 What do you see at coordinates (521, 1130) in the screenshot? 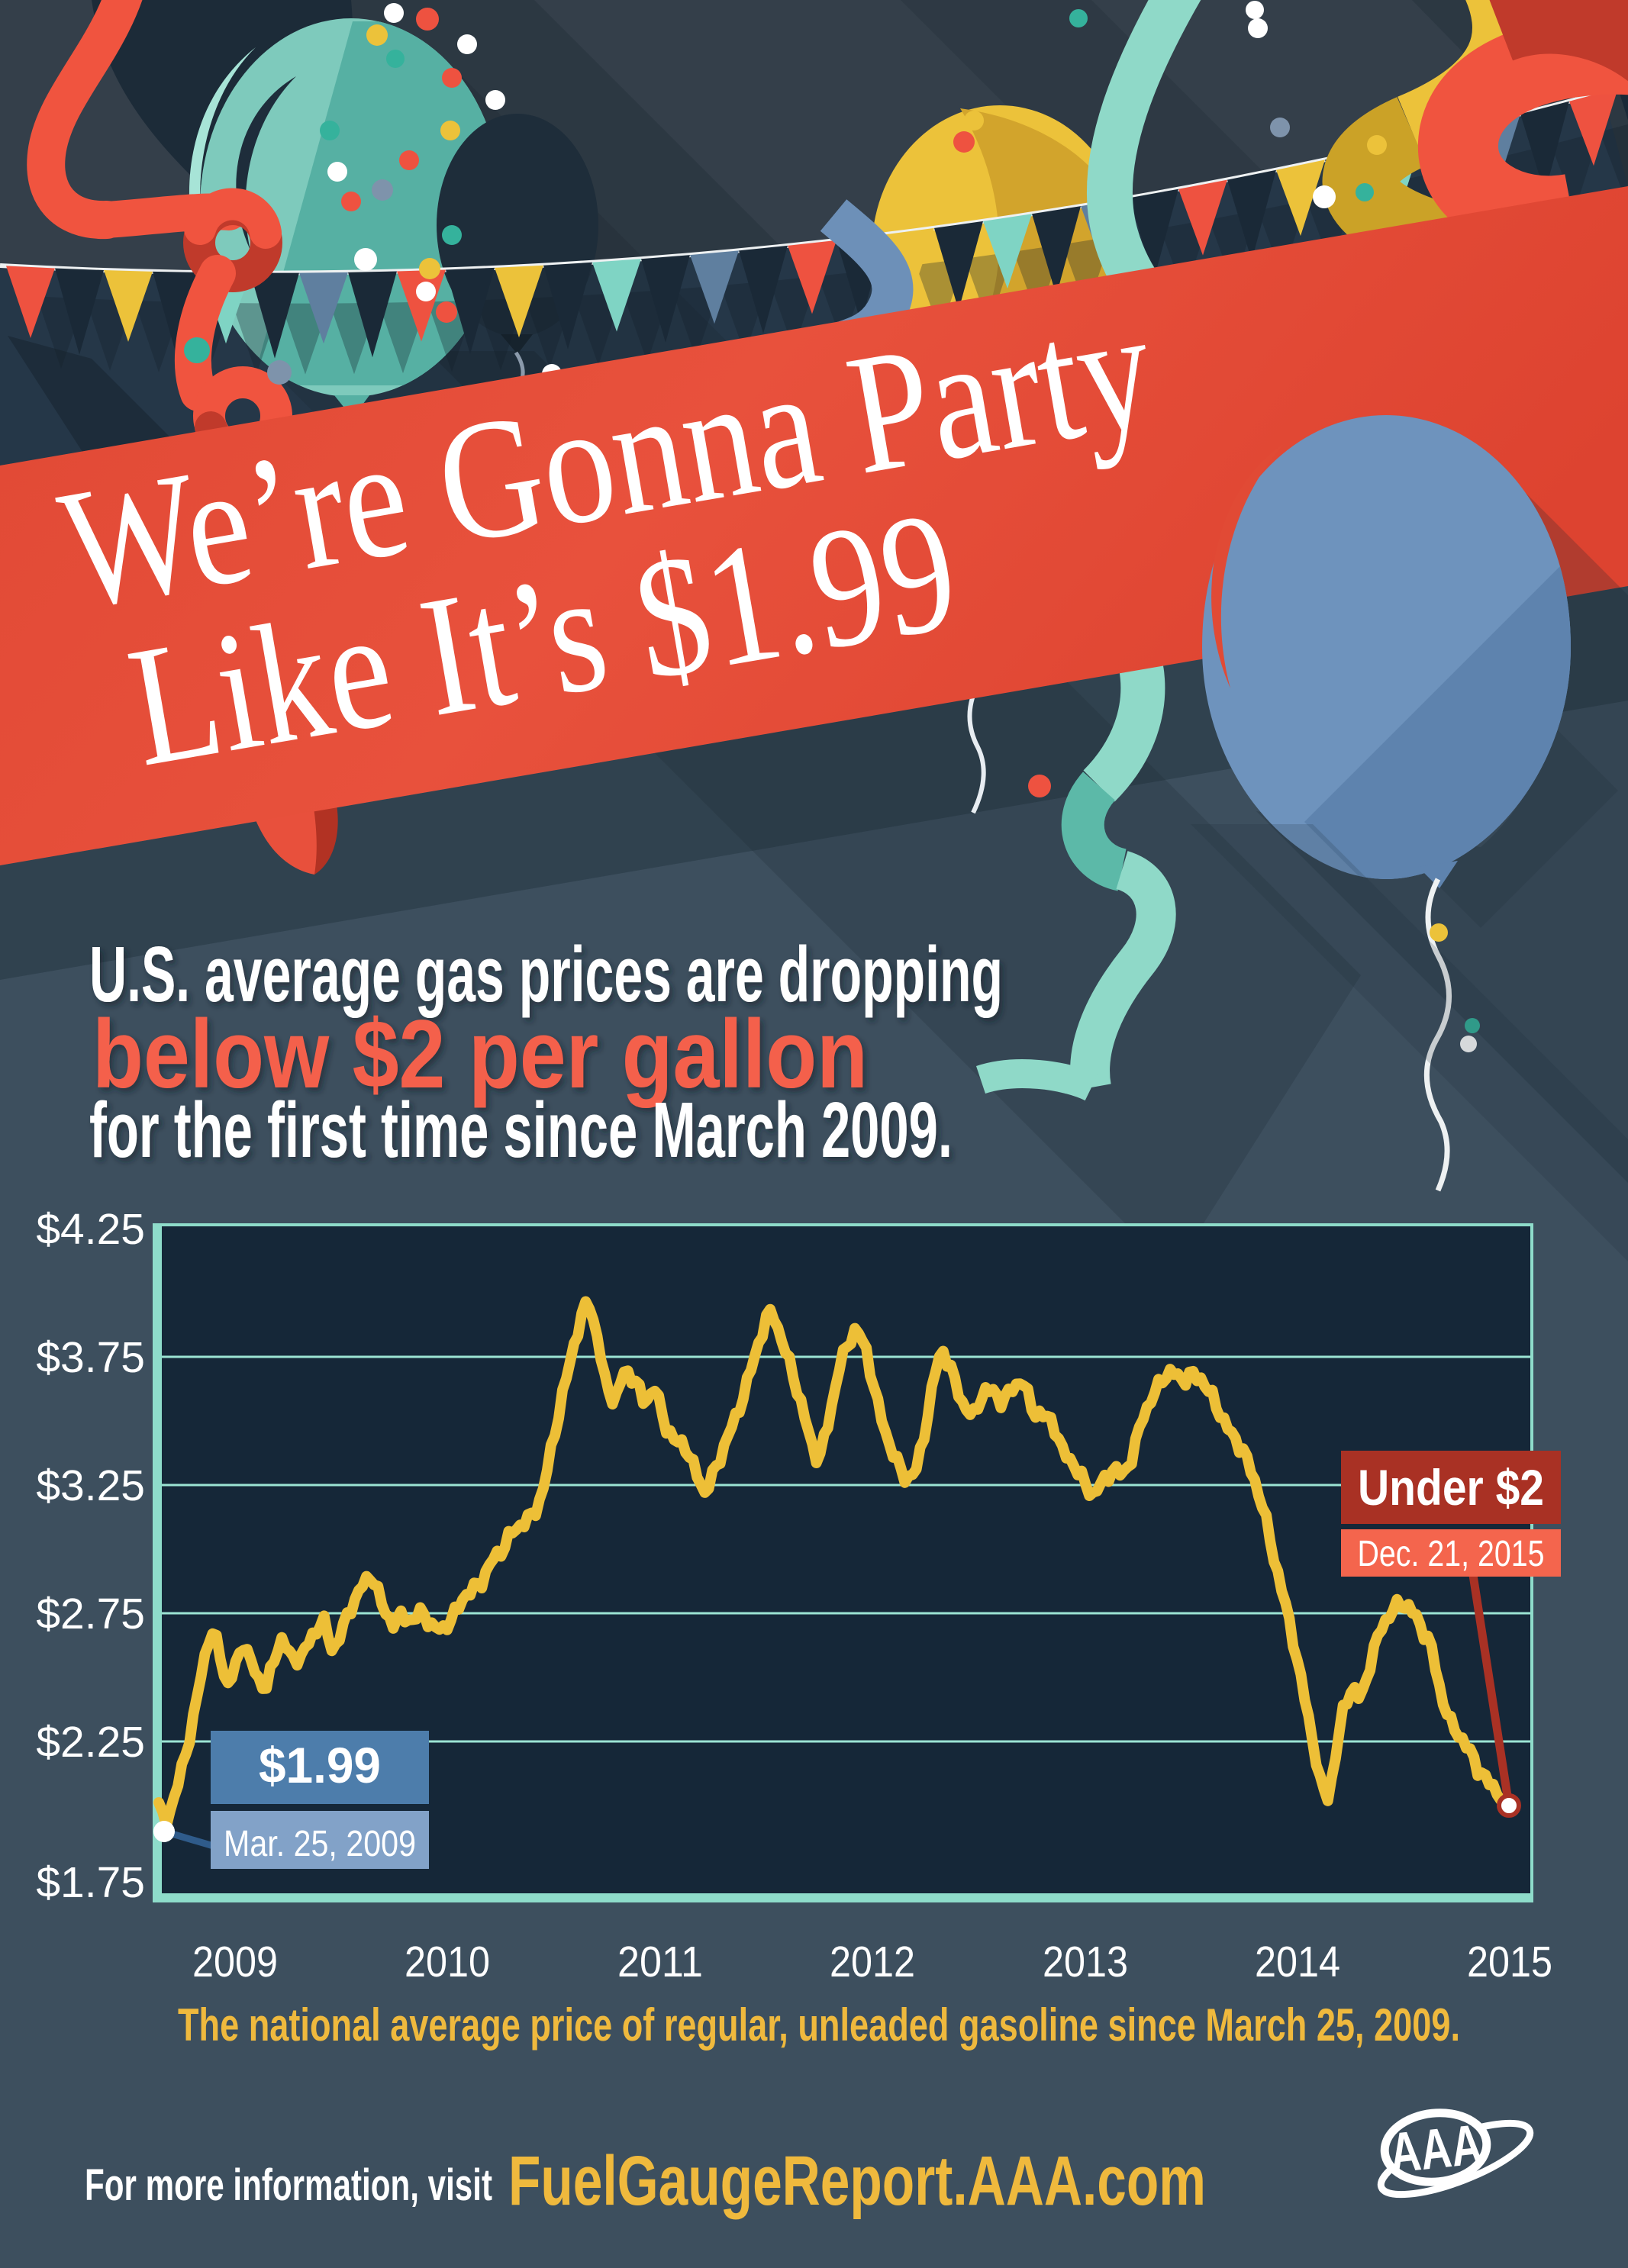
I see `svg-text:for the first time since March: for the first time since March 2009.` at bounding box center [521, 1130].